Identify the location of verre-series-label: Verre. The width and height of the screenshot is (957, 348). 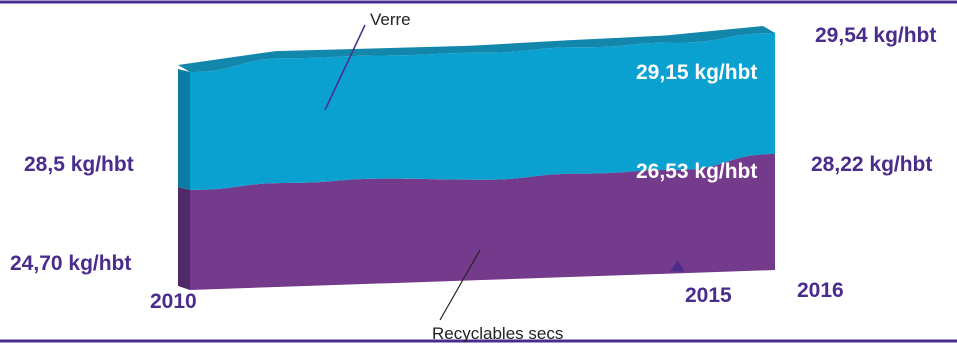
(390, 19).